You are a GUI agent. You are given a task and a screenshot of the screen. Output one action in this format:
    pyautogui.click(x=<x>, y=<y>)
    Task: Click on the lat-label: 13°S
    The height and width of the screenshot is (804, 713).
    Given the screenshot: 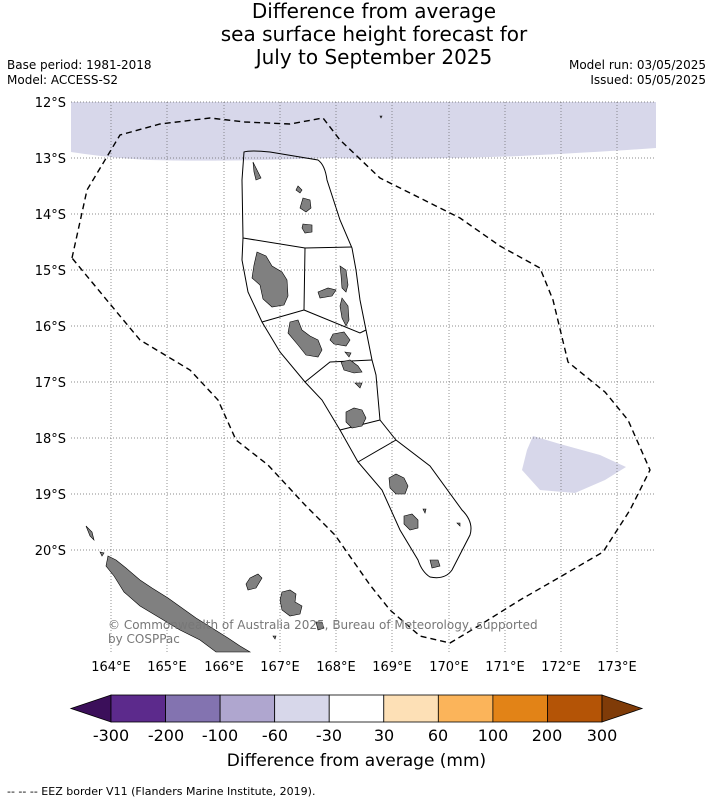 What is the action you would take?
    pyautogui.click(x=50, y=159)
    